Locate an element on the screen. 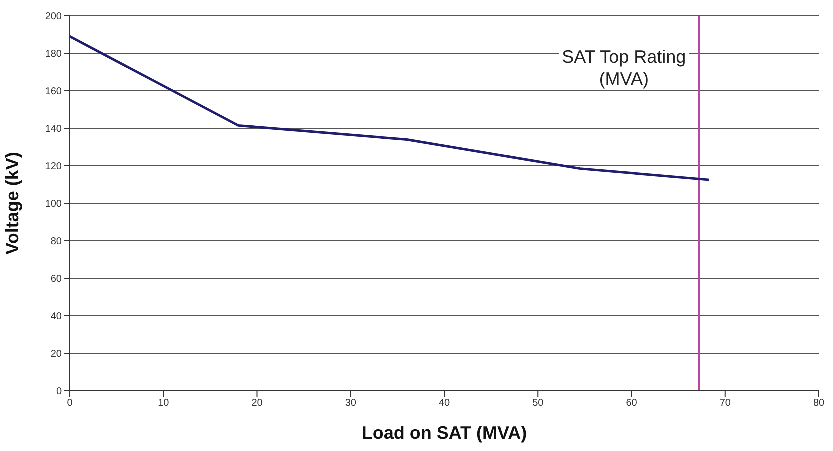 The image size is (833, 451). y-tick-label: 60 is located at coordinates (56, 280).